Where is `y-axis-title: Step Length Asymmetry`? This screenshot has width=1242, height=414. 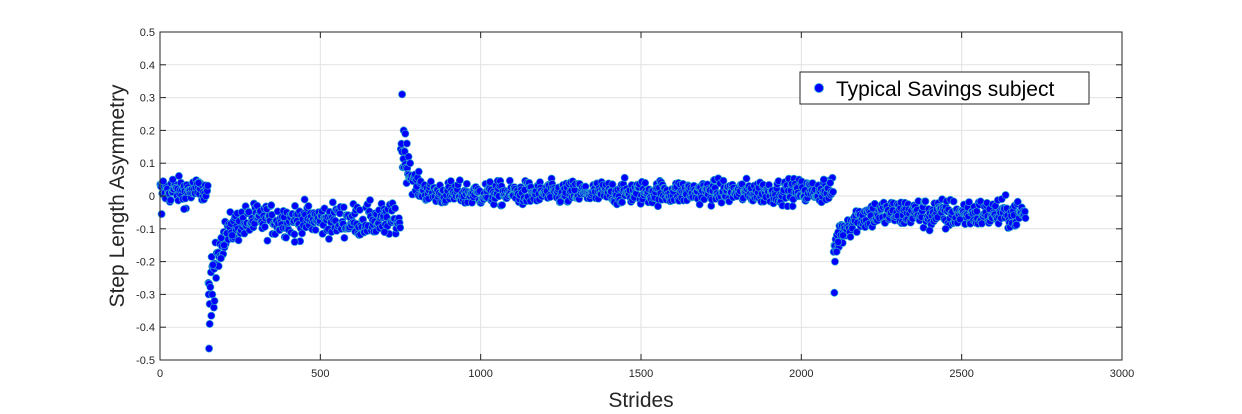 y-axis-title: Step Length Asymmetry is located at coordinates (117, 195).